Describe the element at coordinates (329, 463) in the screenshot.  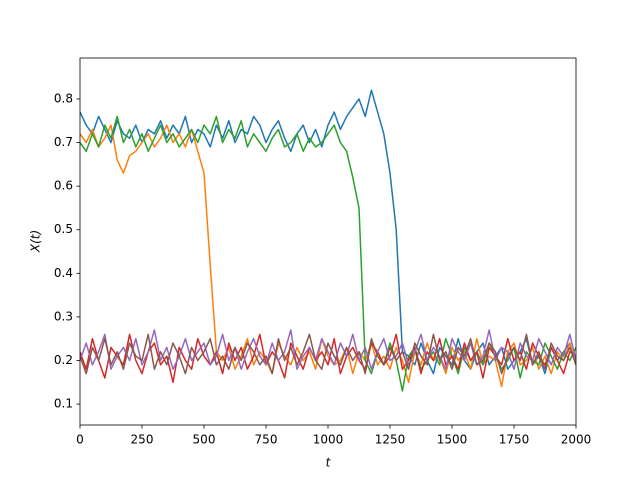
I see `x-axis-label: t` at that location.